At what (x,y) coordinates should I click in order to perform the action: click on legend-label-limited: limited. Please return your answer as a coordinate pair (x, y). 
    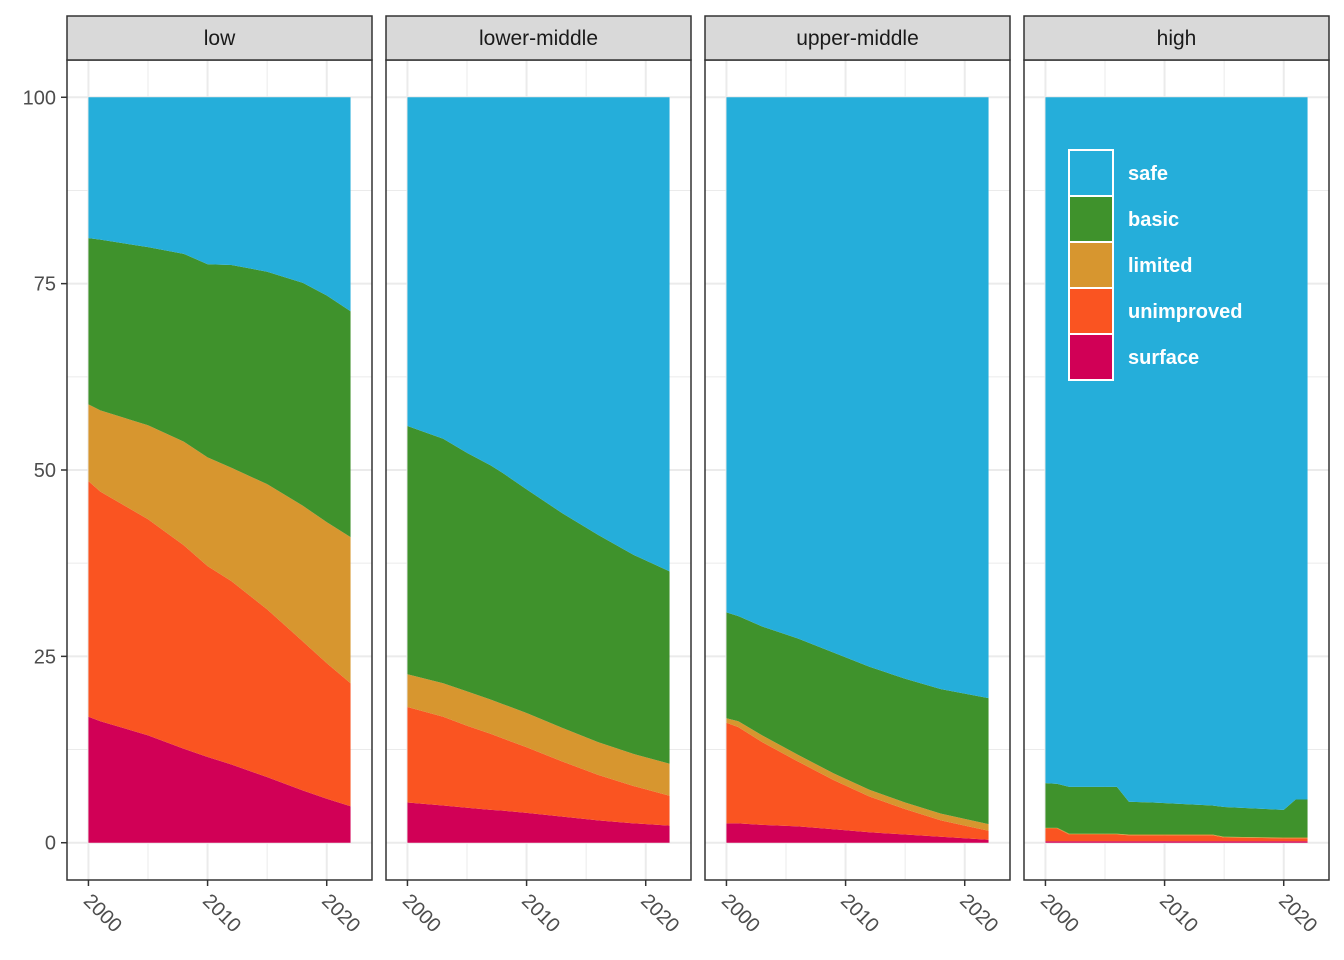
    Looking at the image, I should click on (1160, 266).